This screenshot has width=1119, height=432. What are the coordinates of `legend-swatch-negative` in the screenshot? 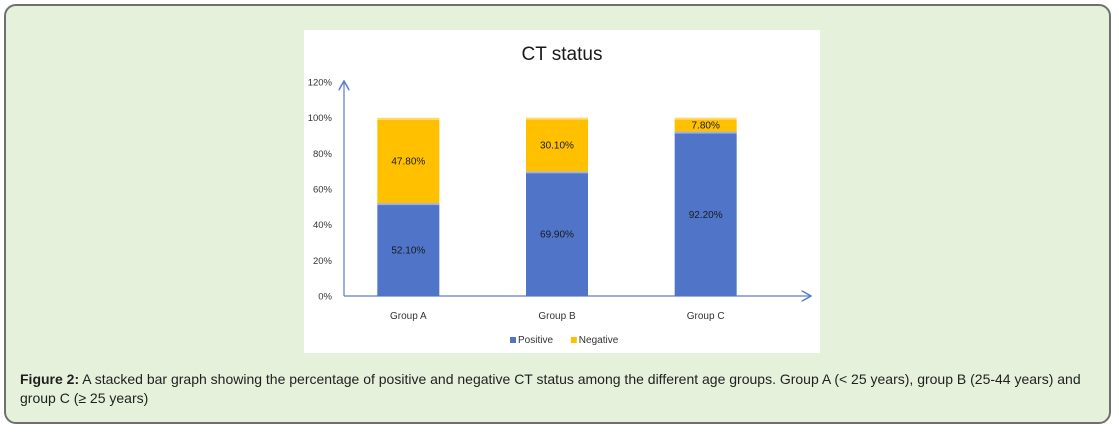 It's located at (573, 340).